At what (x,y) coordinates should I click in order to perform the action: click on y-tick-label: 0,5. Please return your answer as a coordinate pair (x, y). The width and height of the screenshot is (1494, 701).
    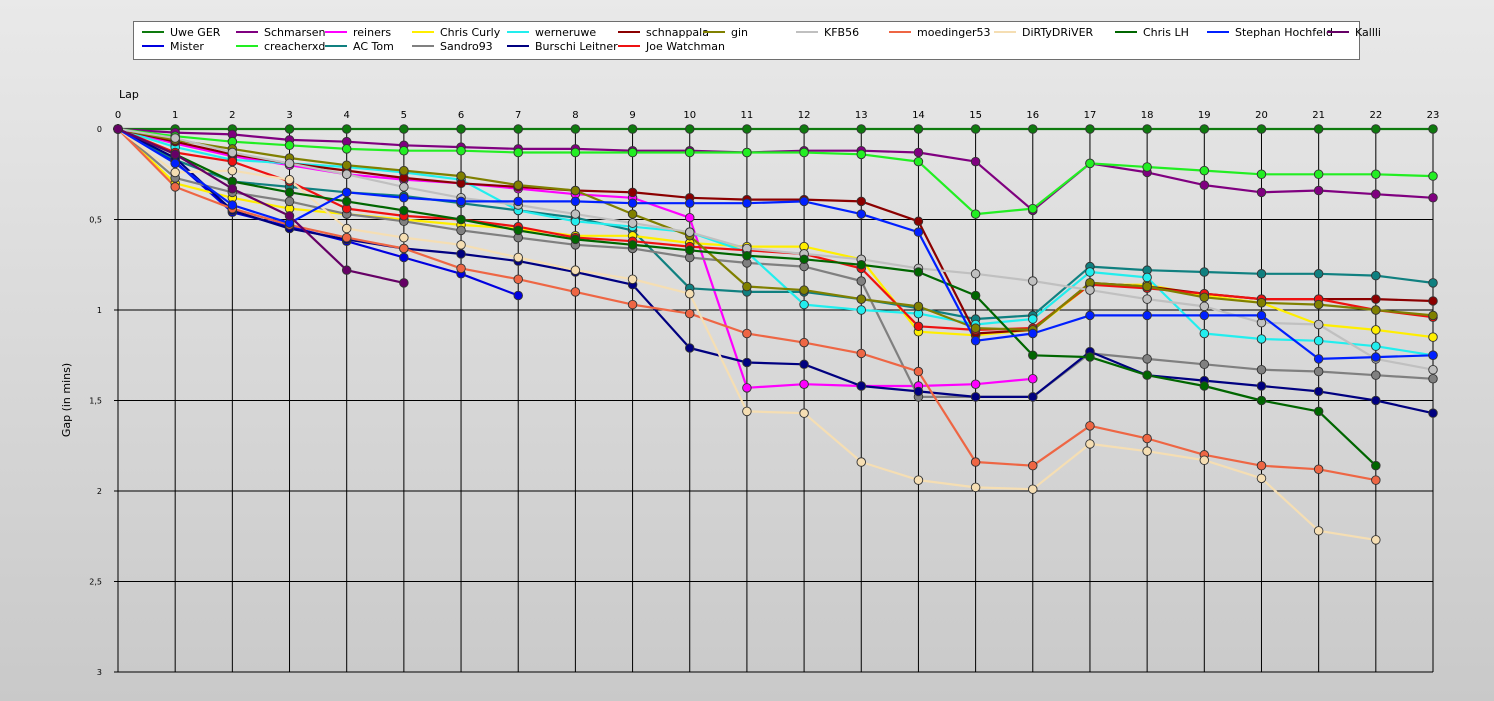
    Looking at the image, I should click on (95, 220).